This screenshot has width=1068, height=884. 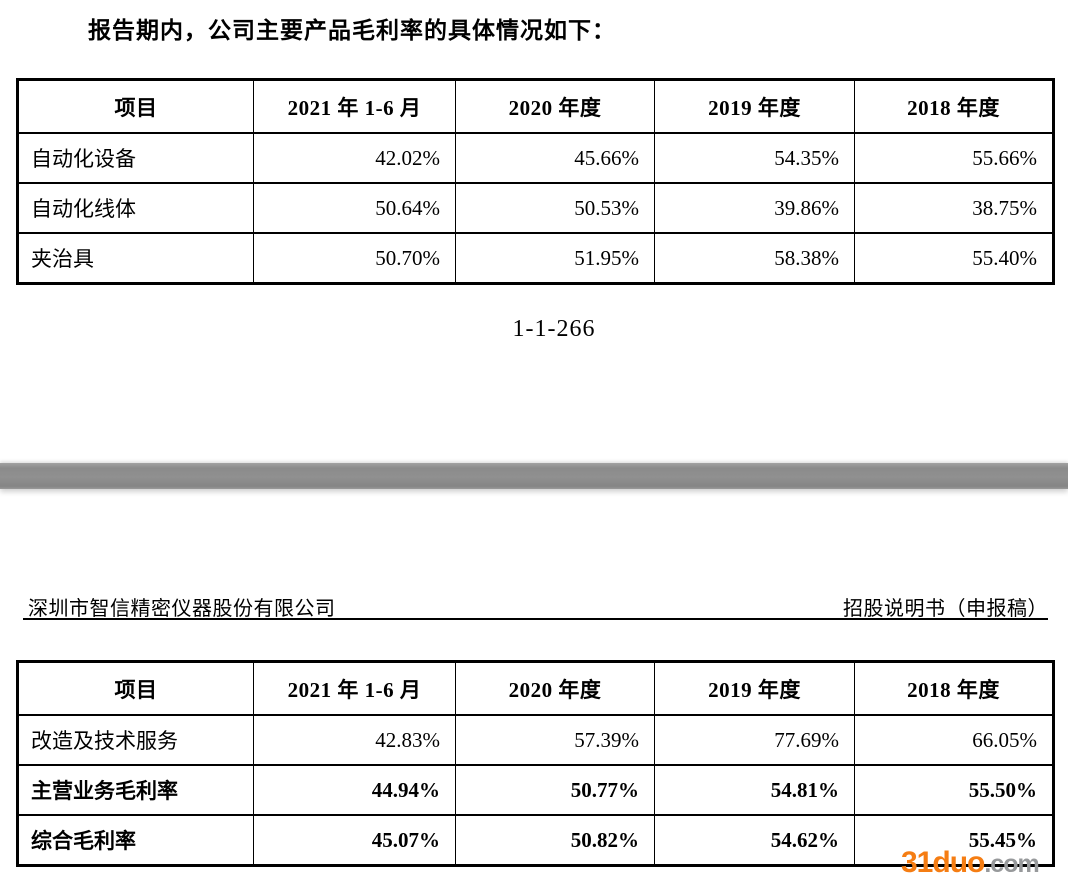 What do you see at coordinates (555, 258) in the screenshot?
I see `value-cell: 51.95%` at bounding box center [555, 258].